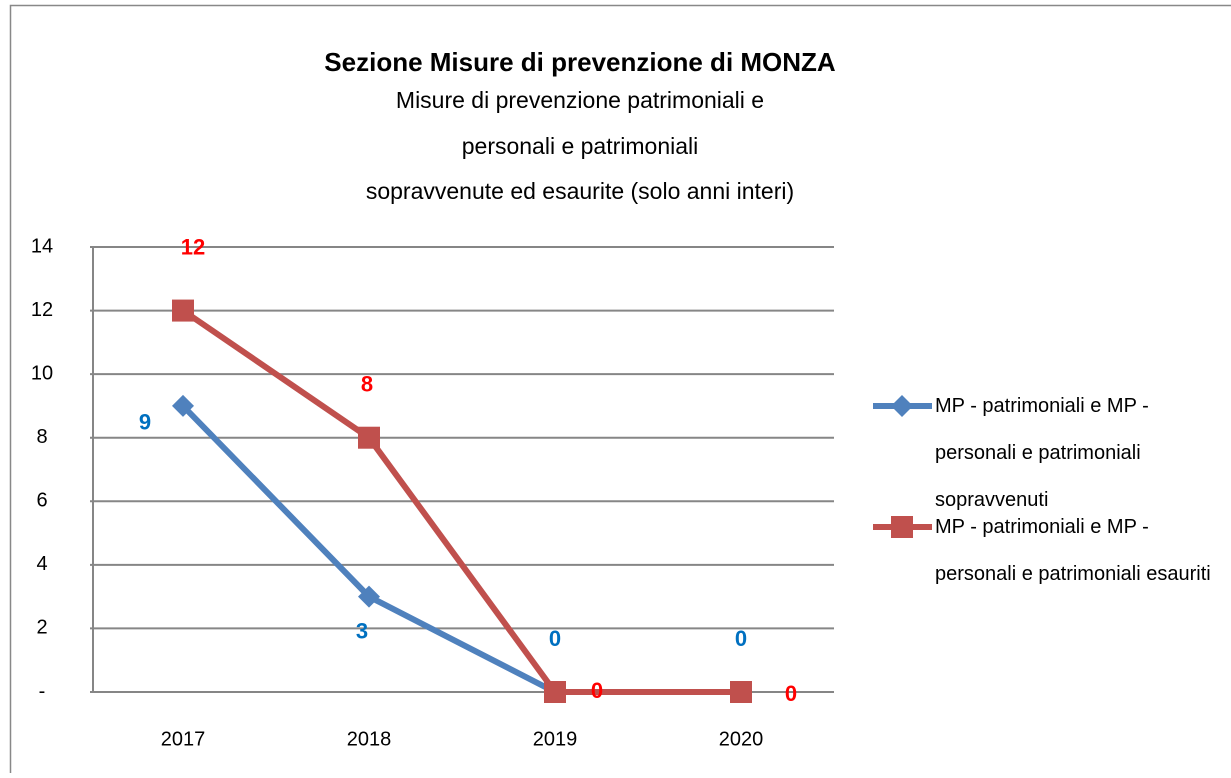 This screenshot has width=1231, height=778. What do you see at coordinates (580, 100) in the screenshot?
I see `chart-subtitle: Misure di prevenzione patrimoniali e` at bounding box center [580, 100].